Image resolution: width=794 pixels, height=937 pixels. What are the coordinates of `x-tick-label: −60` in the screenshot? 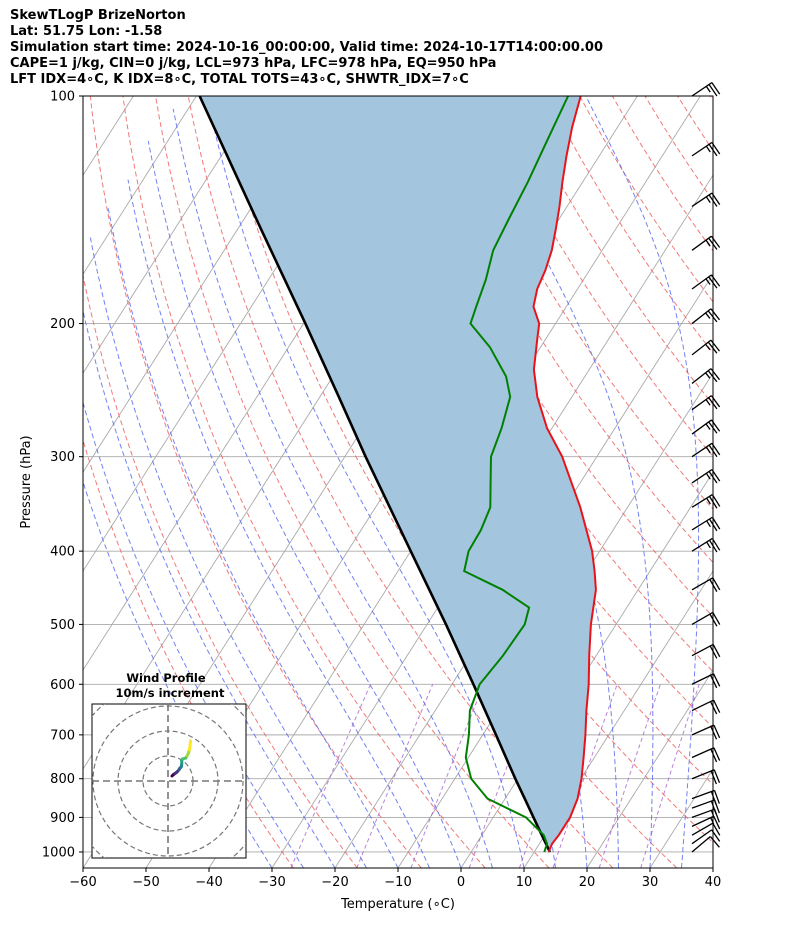 It's located at (82, 882).